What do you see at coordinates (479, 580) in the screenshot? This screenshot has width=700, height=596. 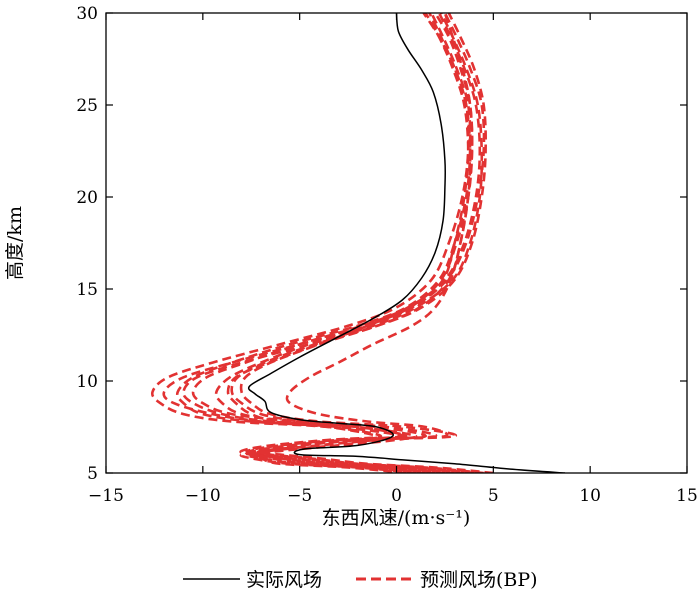 I see `legend-label-predicted: 预测风场(BP)` at bounding box center [479, 580].